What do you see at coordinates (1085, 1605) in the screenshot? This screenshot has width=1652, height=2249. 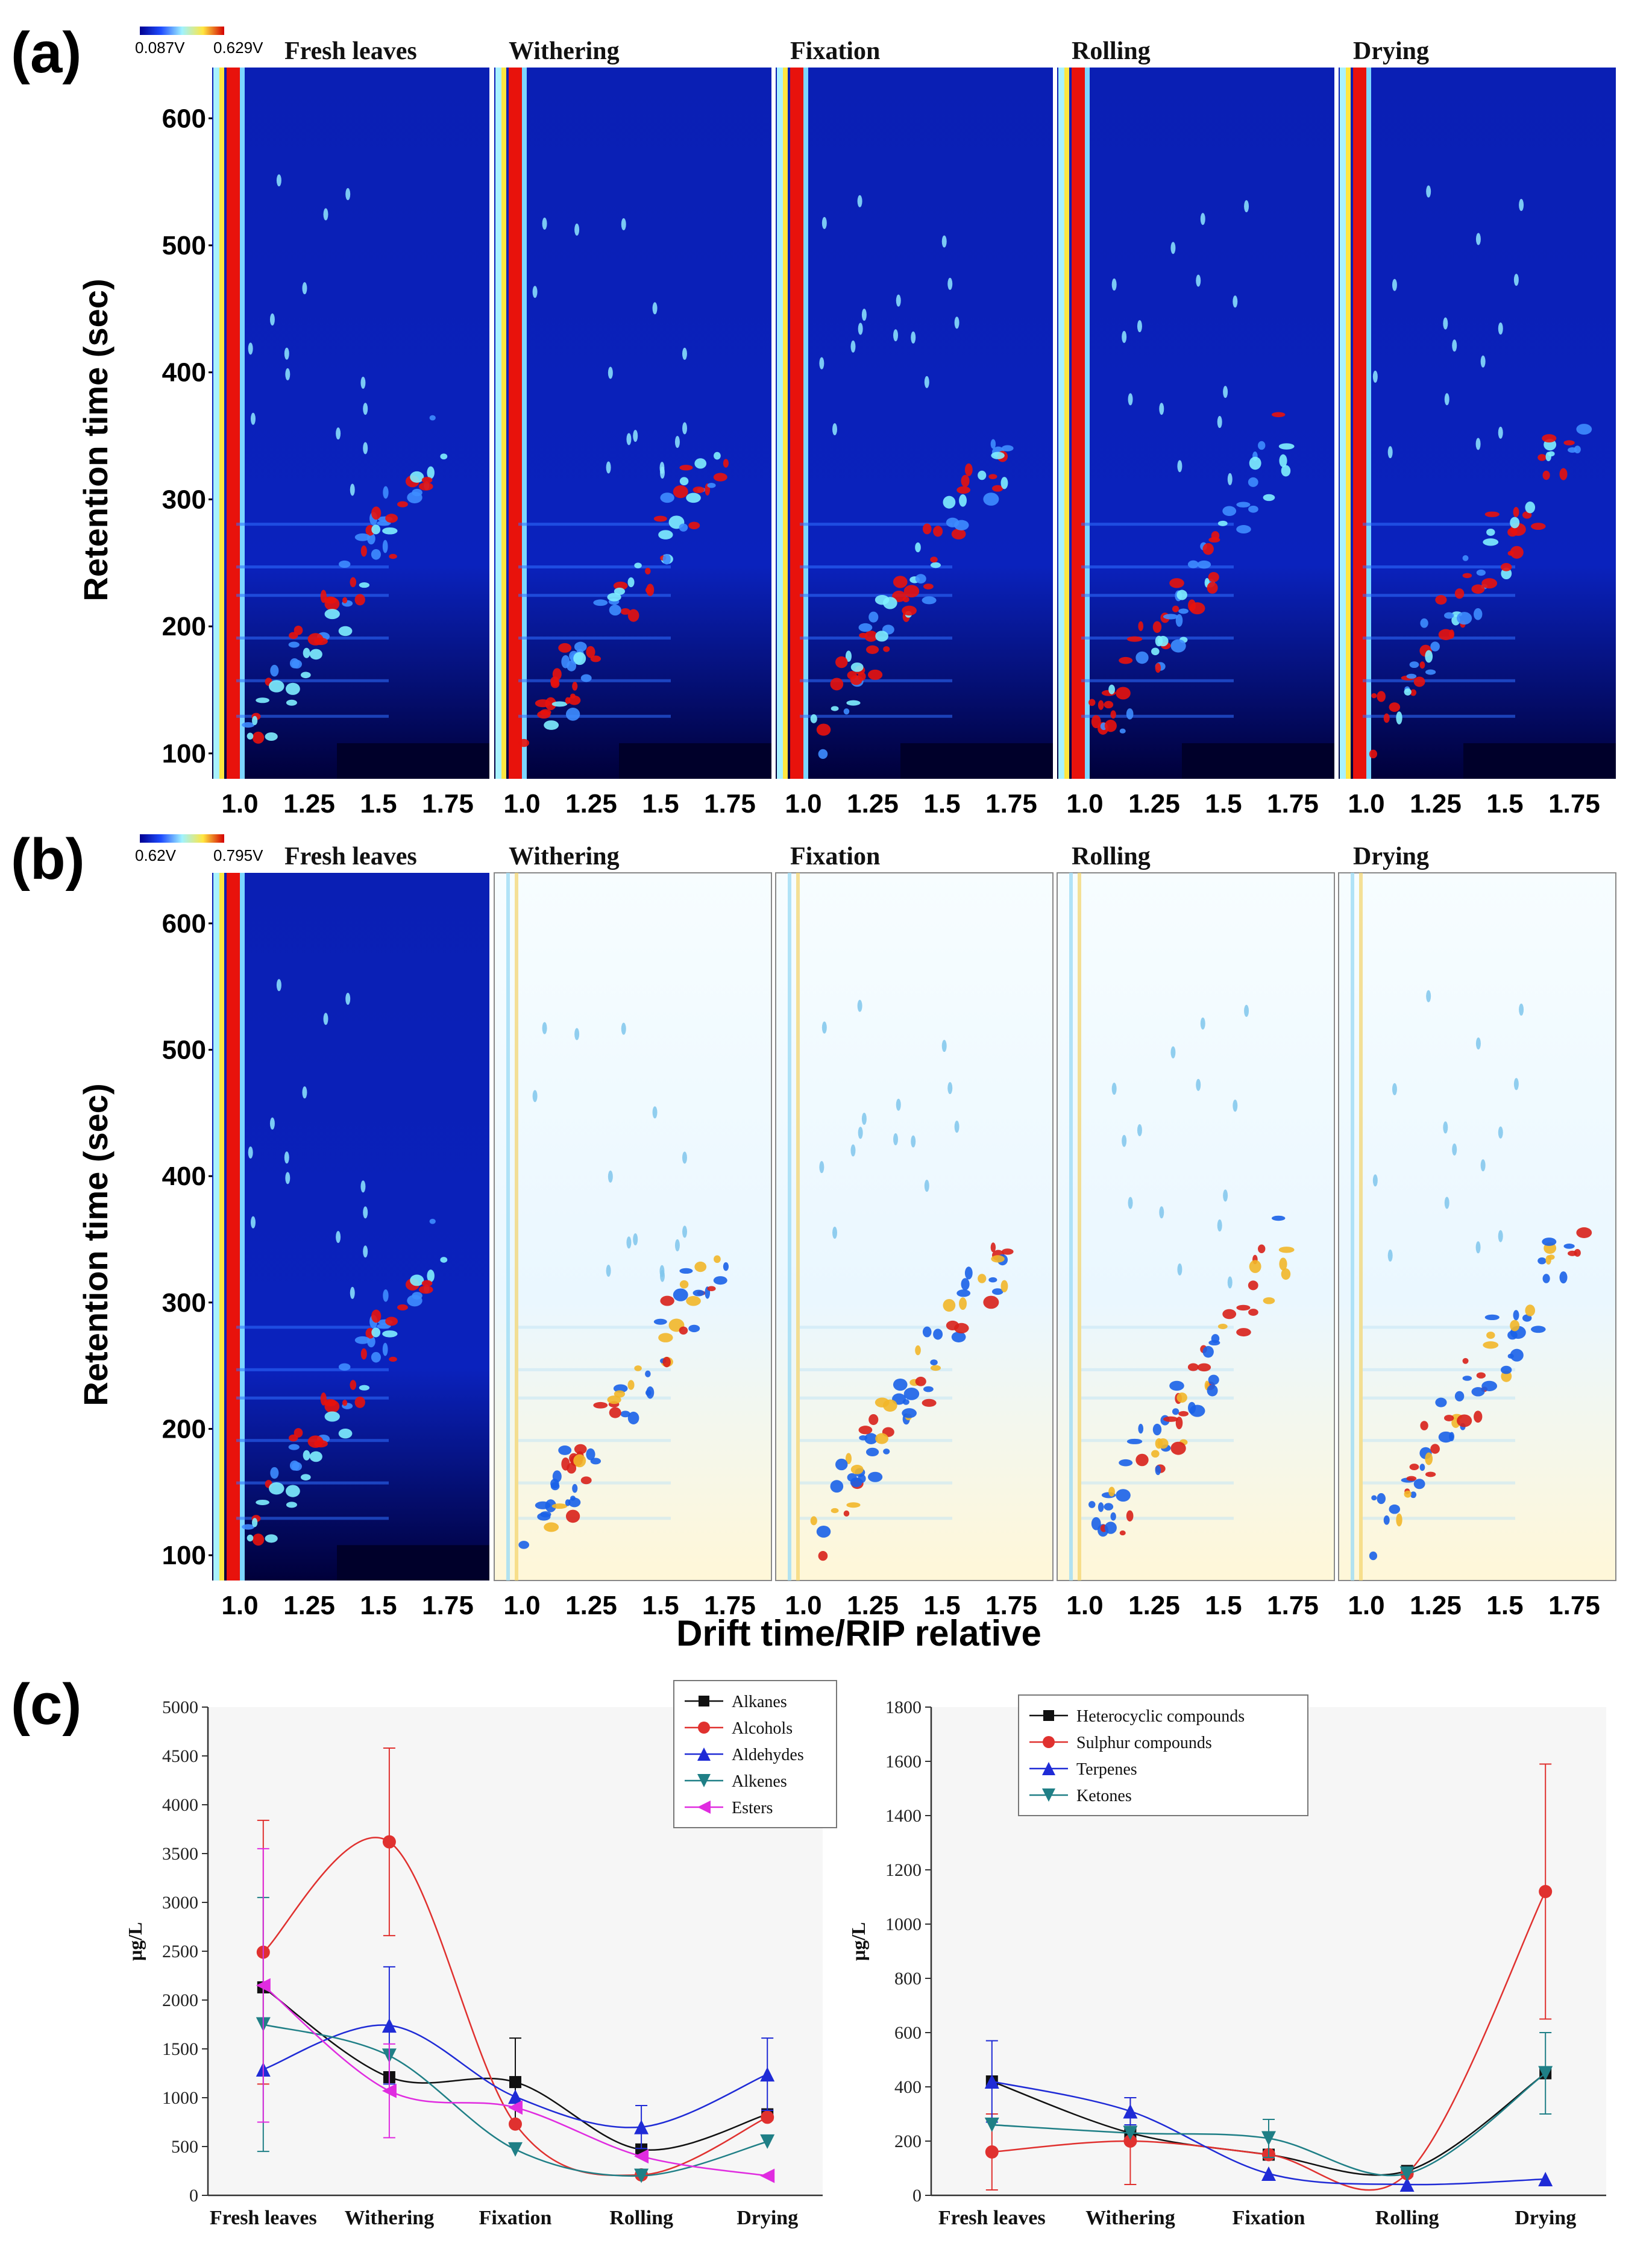 I see `x-tick-label: 1.0` at bounding box center [1085, 1605].